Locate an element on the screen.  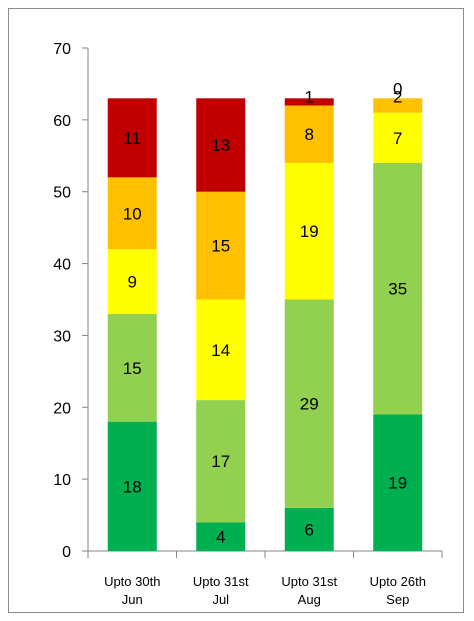
y-tick-label: 50 is located at coordinates (62, 193).